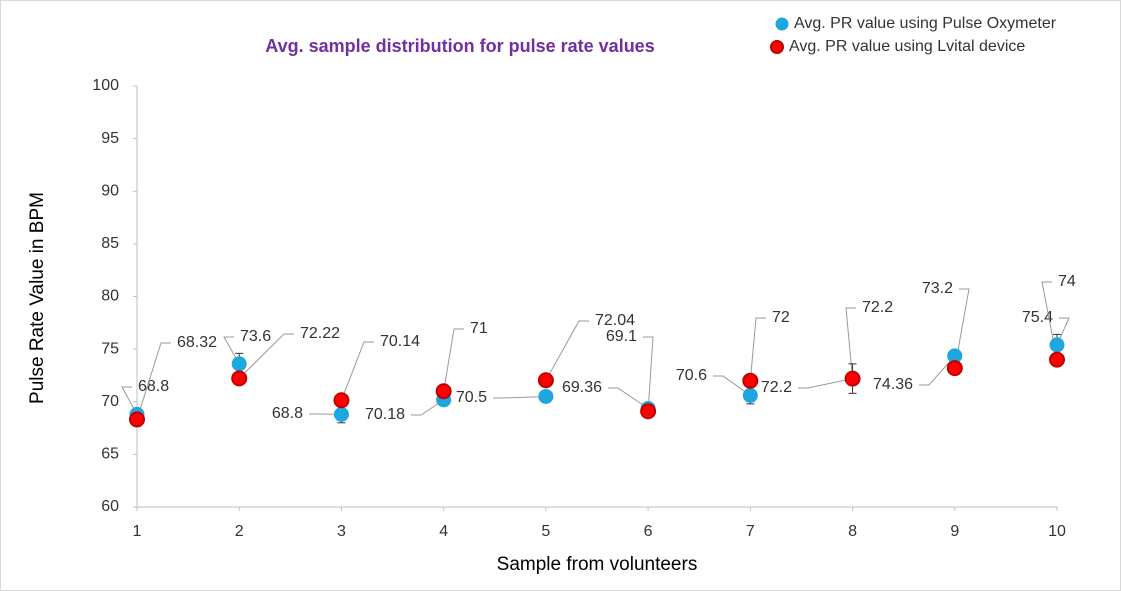 The height and width of the screenshot is (591, 1121). What do you see at coordinates (400, 341) in the screenshot?
I see `data-label: 70.14` at bounding box center [400, 341].